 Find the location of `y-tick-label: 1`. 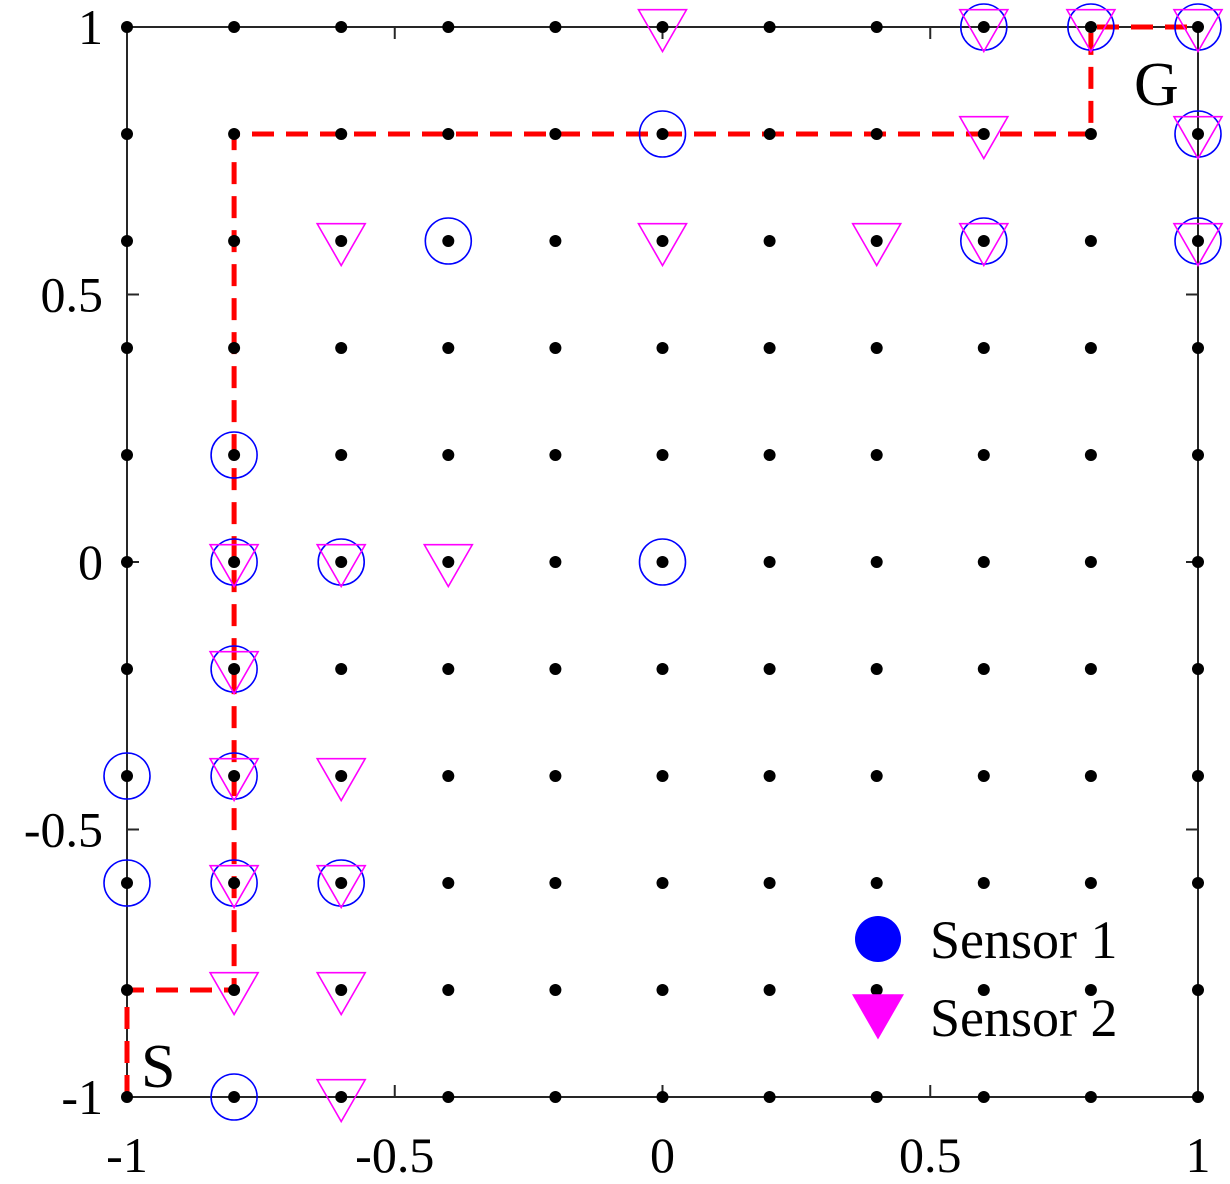

y-tick-label: 1 is located at coordinates (90, 27).